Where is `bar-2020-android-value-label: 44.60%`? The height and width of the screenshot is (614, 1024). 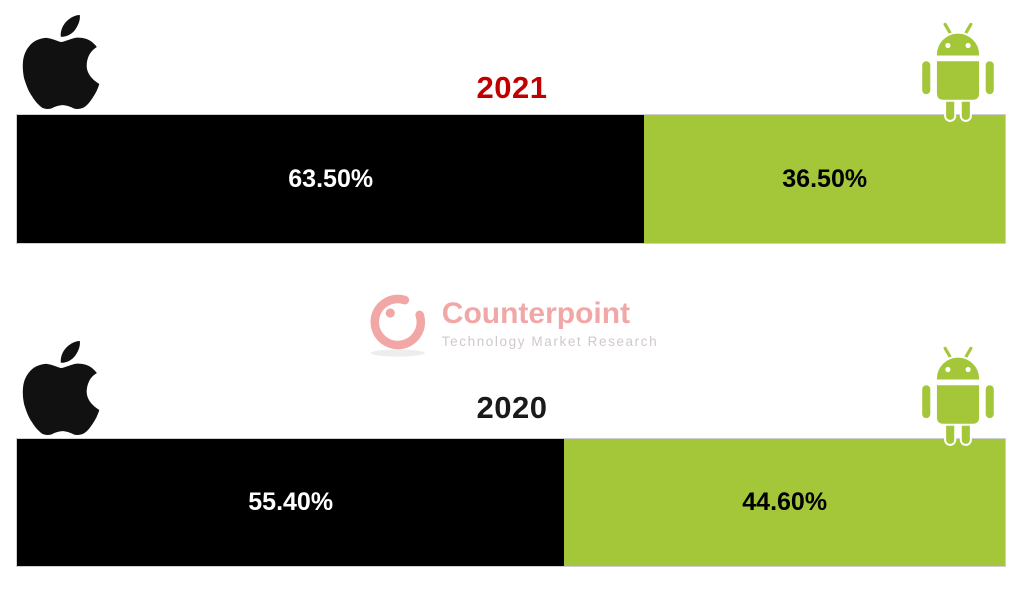 bar-2020-android-value-label: 44.60% is located at coordinates (785, 502).